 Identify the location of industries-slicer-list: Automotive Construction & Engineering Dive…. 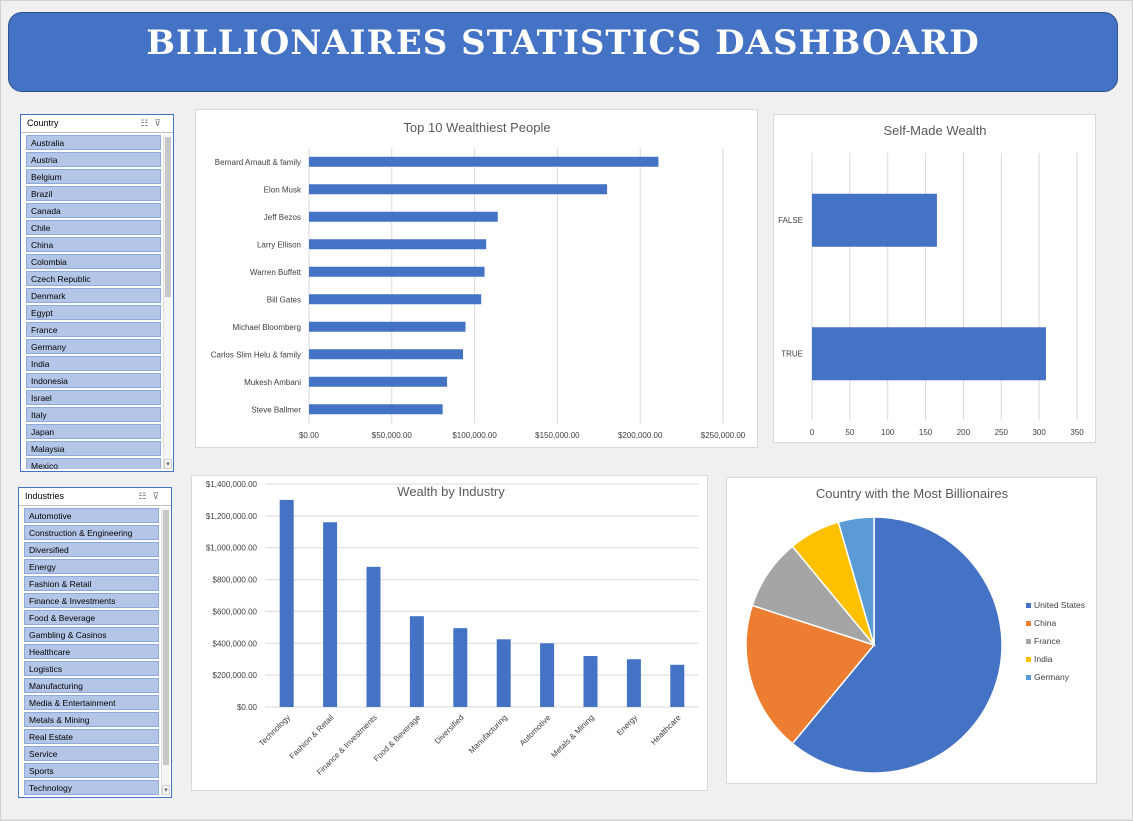
(91, 651).